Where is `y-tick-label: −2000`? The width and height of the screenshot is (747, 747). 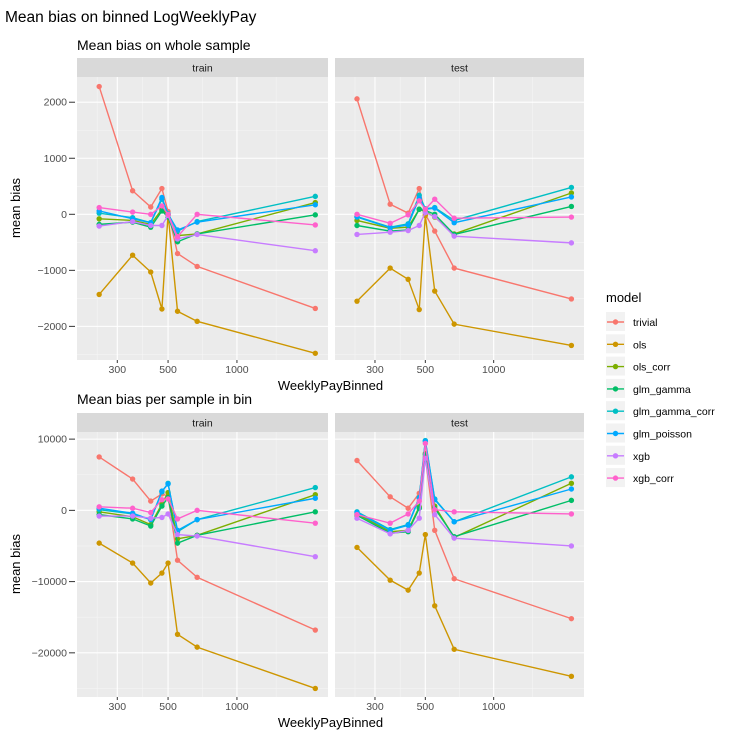 y-tick-label: −2000 is located at coordinates (53, 327).